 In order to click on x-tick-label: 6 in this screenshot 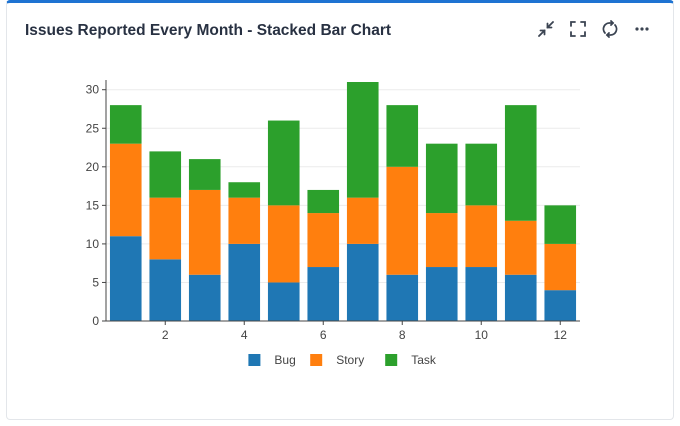, I will do `click(323, 335)`.